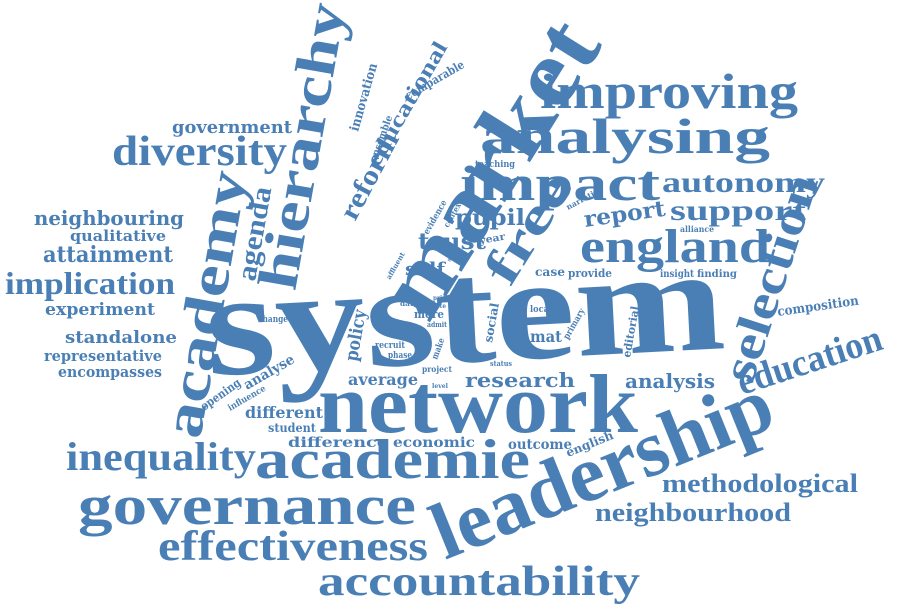 Image resolution: width=900 pixels, height=615 pixels. Describe the element at coordinates (293, 547) in the screenshot. I see `word-effectiveness: effectiveness` at that location.